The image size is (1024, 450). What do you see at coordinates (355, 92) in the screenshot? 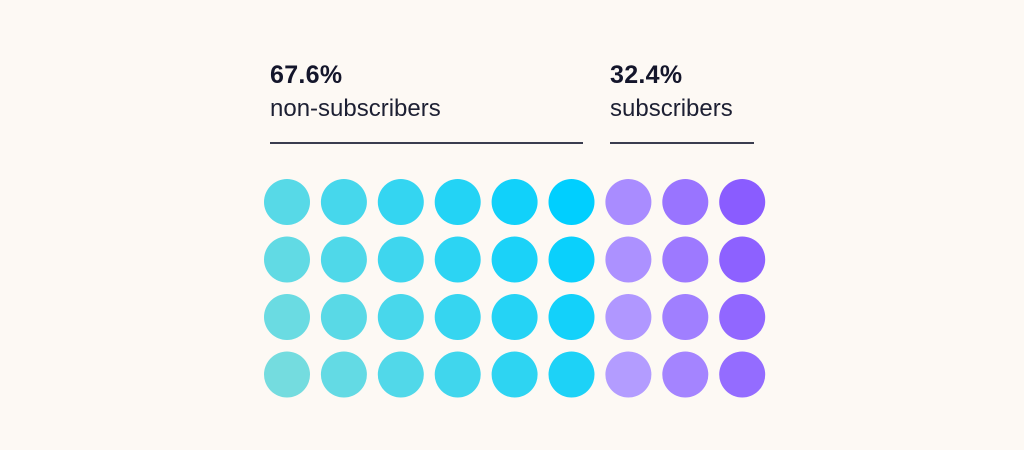
I see `non-subscribers-label: 67.6% non-subscribers` at bounding box center [355, 92].